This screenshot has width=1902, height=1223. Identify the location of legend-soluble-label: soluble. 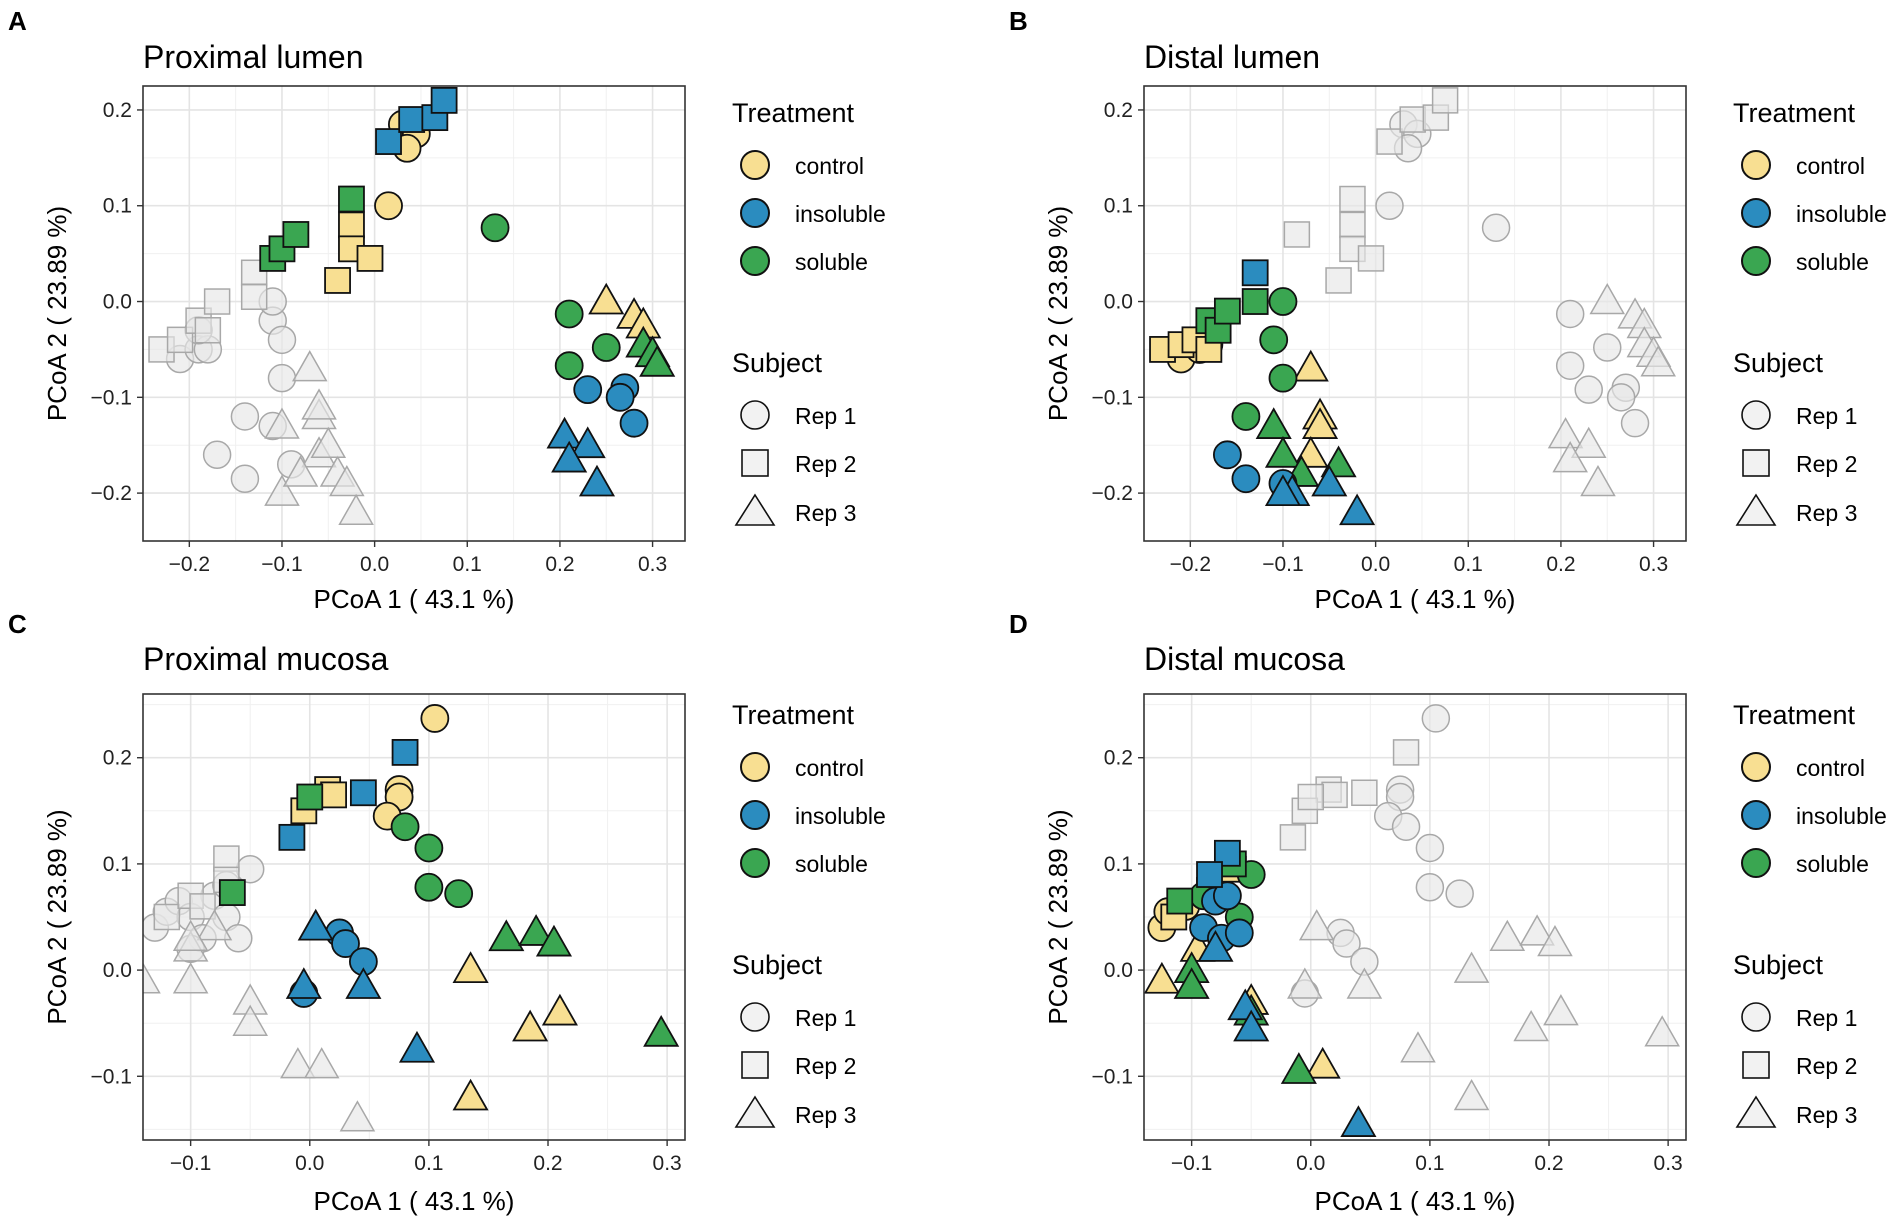
(831, 864).